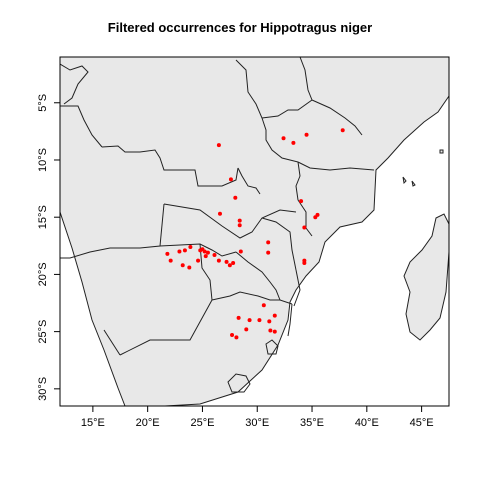  Describe the element at coordinates (409, 181) in the screenshot. I see `land-comoros` at that location.